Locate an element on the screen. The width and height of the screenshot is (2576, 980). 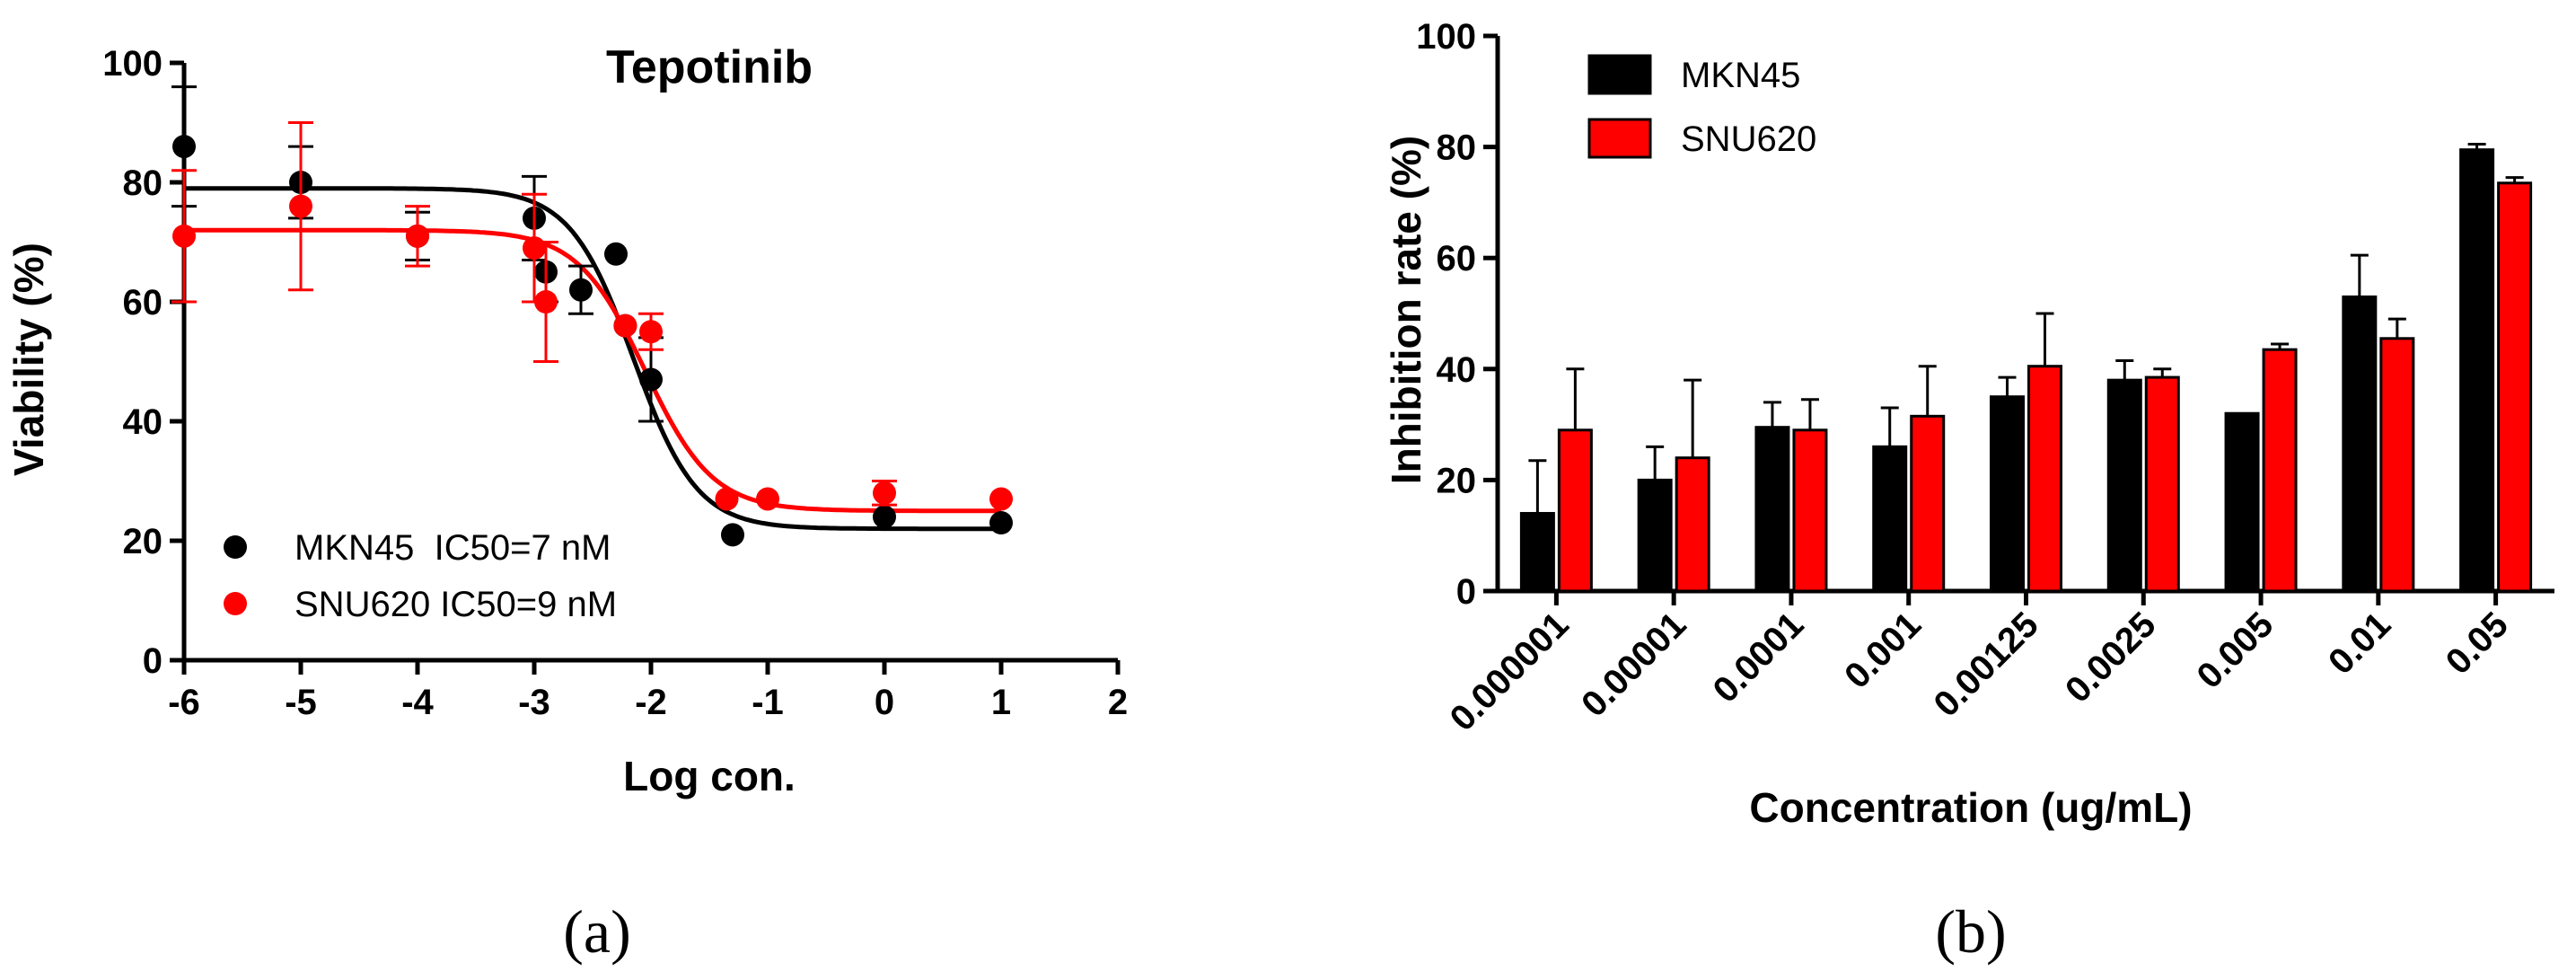
chart-b-legend-swatch-snu620 is located at coordinates (1619, 138).